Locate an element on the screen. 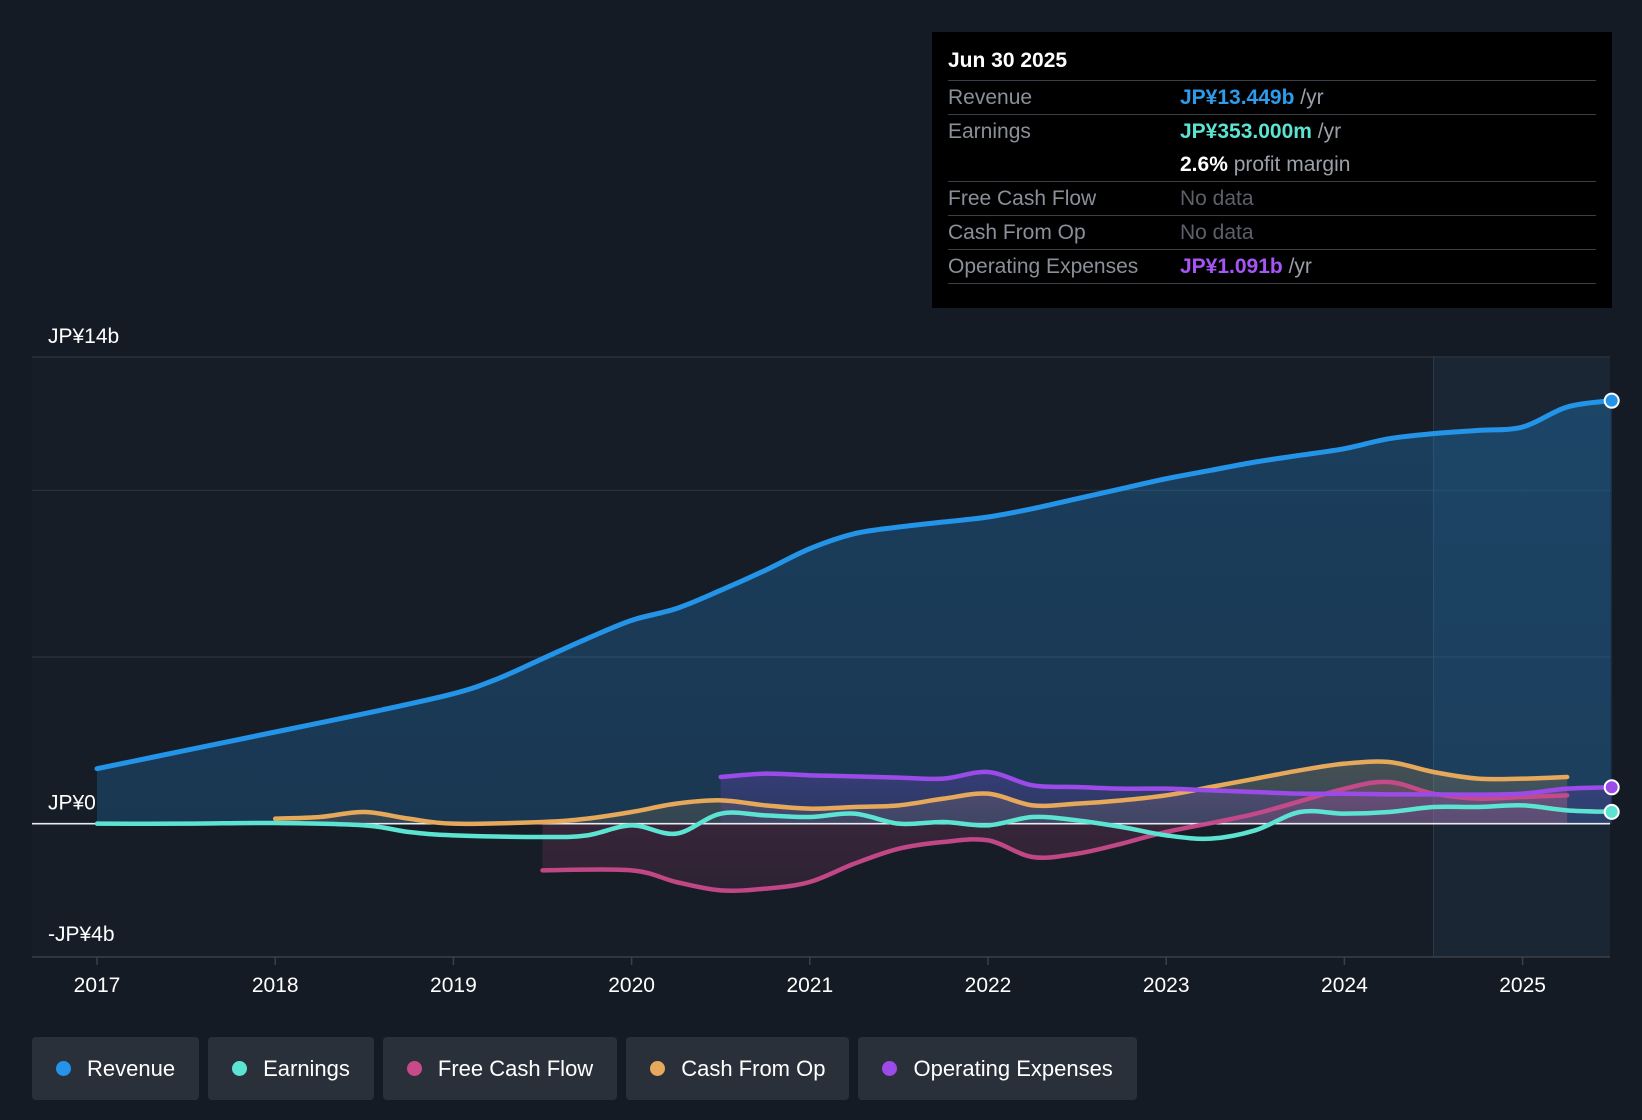 This screenshot has height=1120, width=1642. cash-from-op-dot-icon is located at coordinates (658, 1068).